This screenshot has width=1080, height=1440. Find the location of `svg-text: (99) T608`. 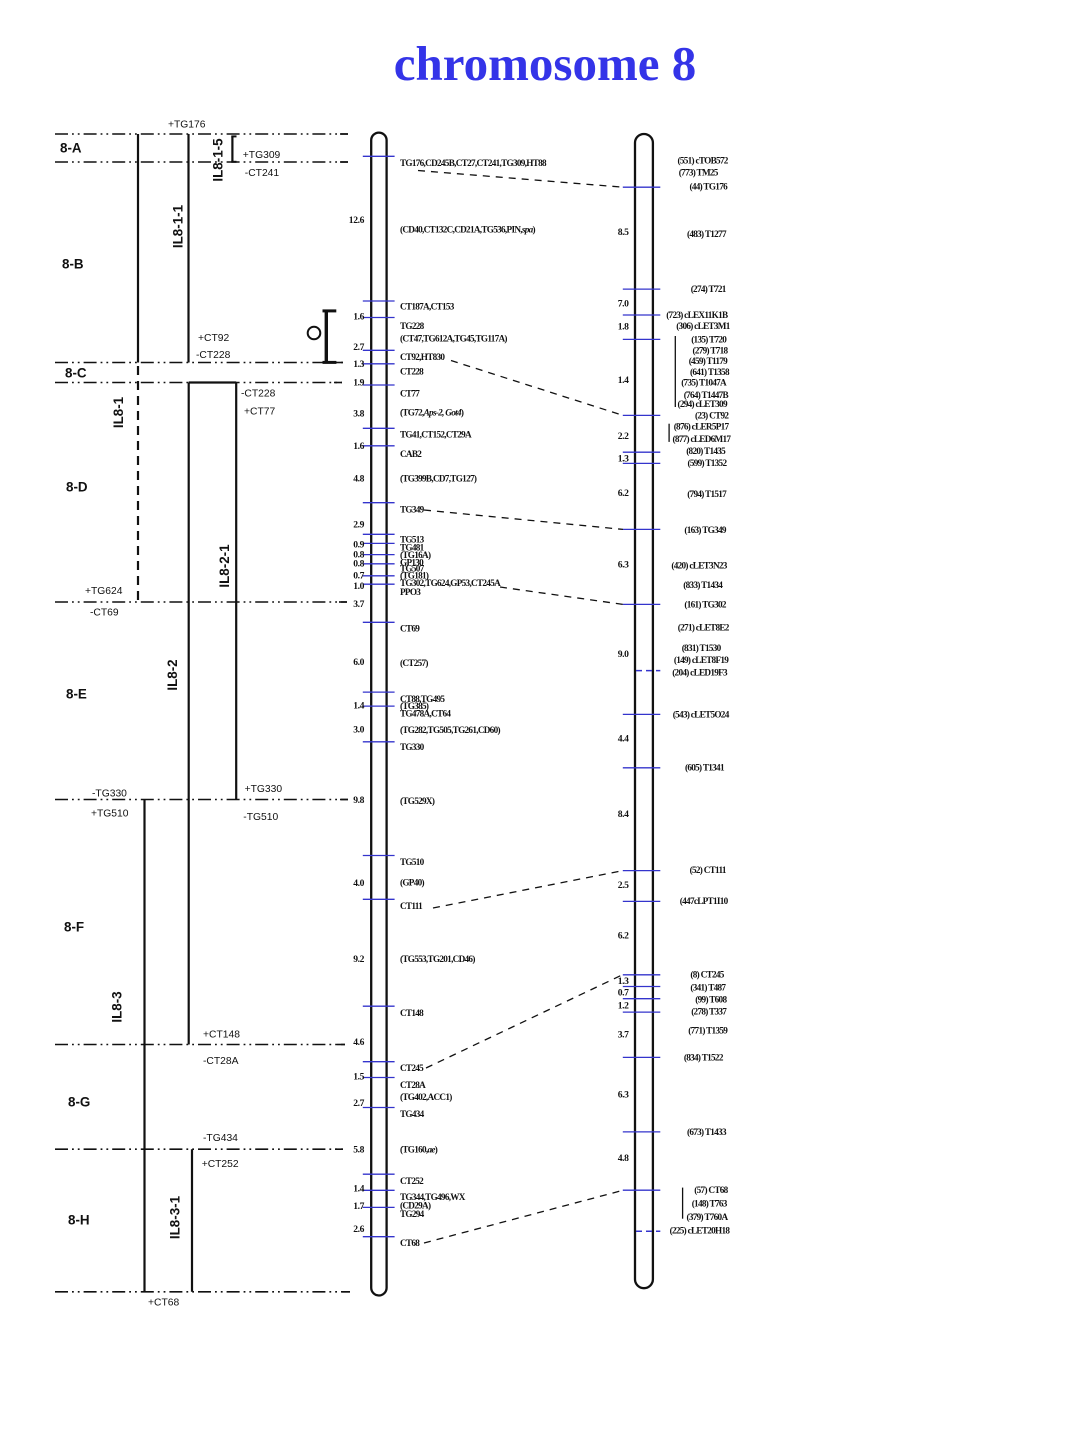

svg-text: (99) T608 is located at coordinates (711, 1000).